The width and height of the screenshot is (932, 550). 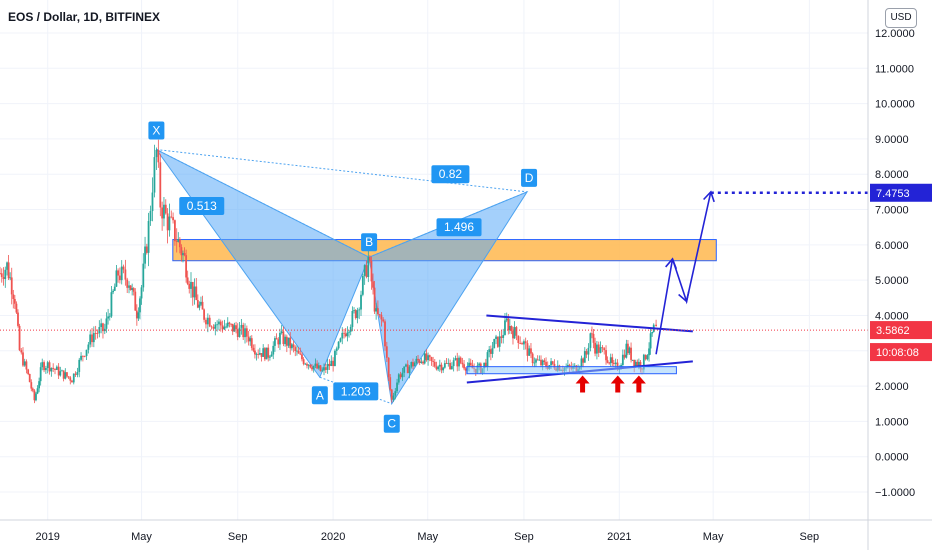 What do you see at coordinates (619, 537) in the screenshot?
I see `x-tick-label: 2021` at bounding box center [619, 537].